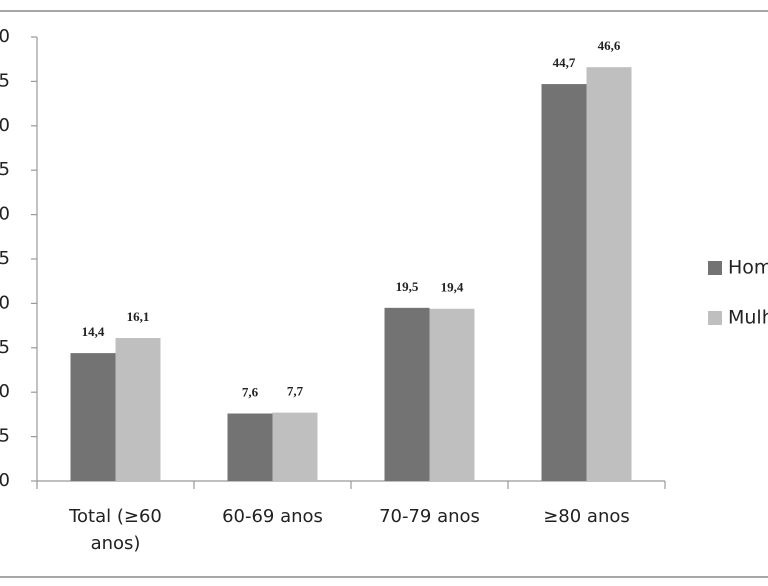 This screenshot has width=768, height=586. Describe the element at coordinates (5, 125) in the screenshot. I see `y-tick-label: 40` at that location.